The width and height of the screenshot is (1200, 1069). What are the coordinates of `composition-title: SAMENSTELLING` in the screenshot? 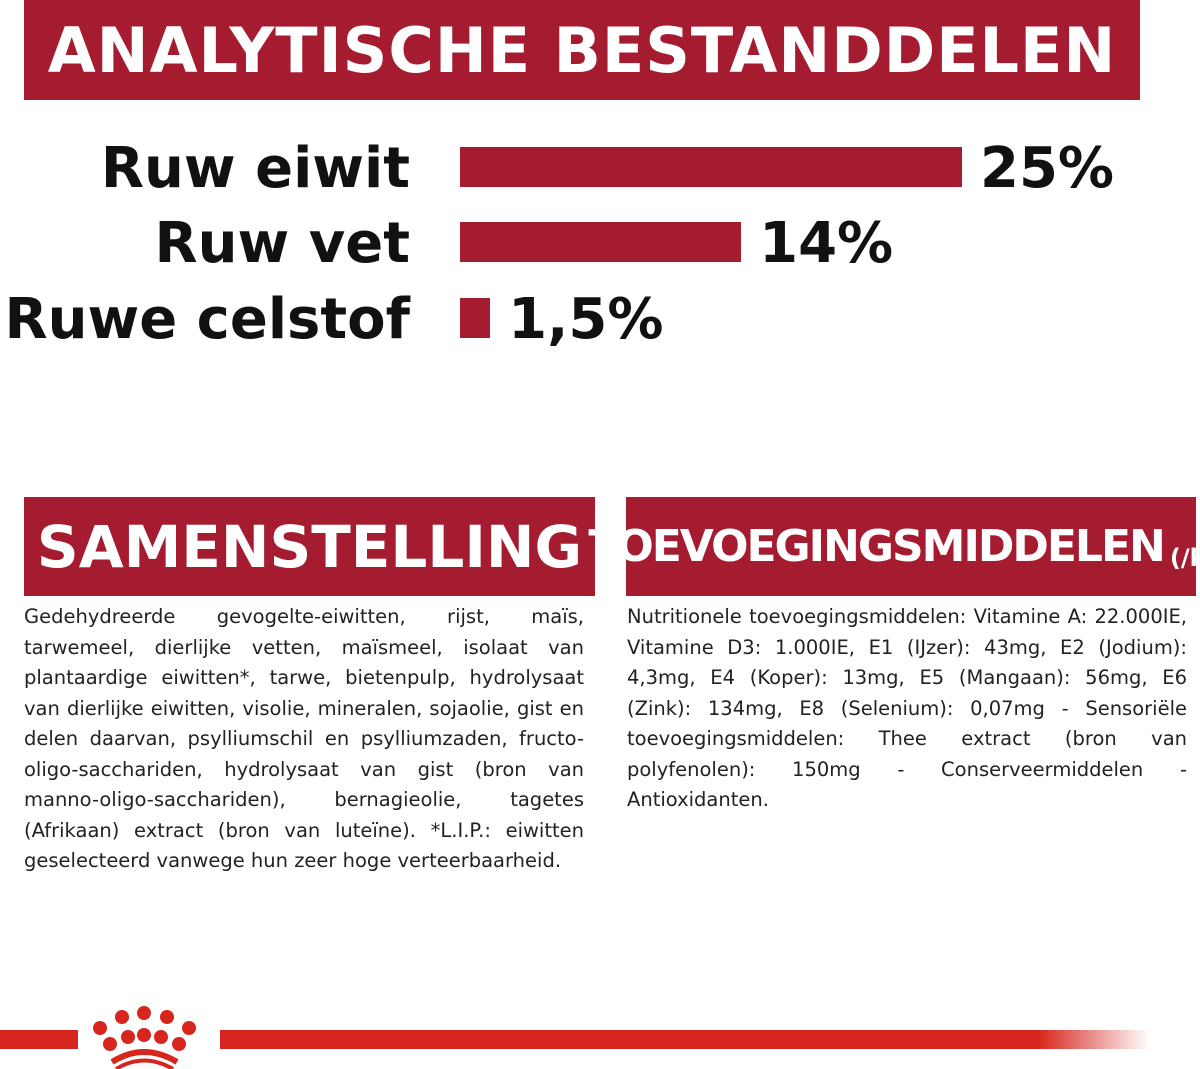 It's located at (309, 546).